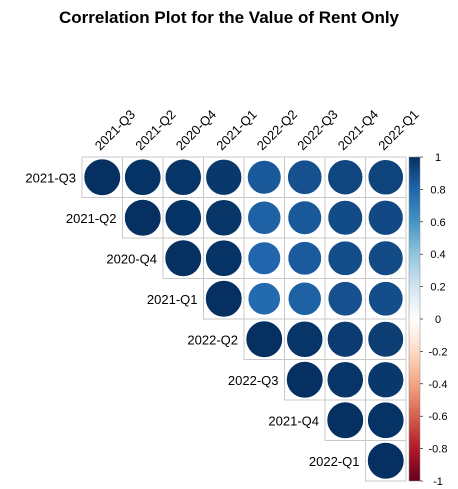 The image size is (458, 489). I want to click on correlation-circle-2021-Q4-2022-Q1, so click(386, 420).